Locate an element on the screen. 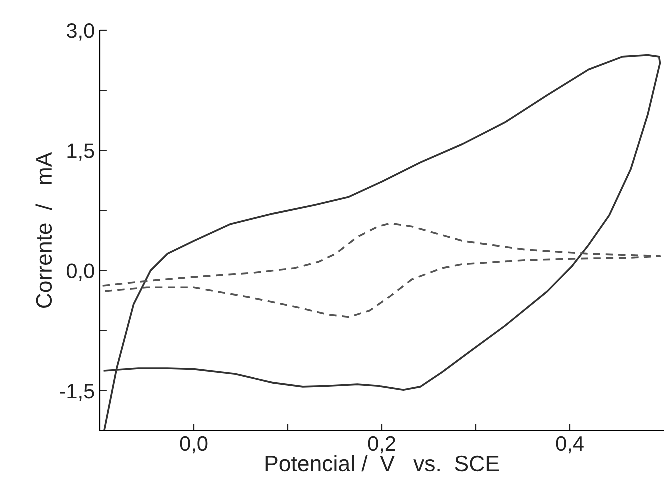 The height and width of the screenshot is (502, 664). y-axis-title: Corrente / mA is located at coordinates (44, 230).